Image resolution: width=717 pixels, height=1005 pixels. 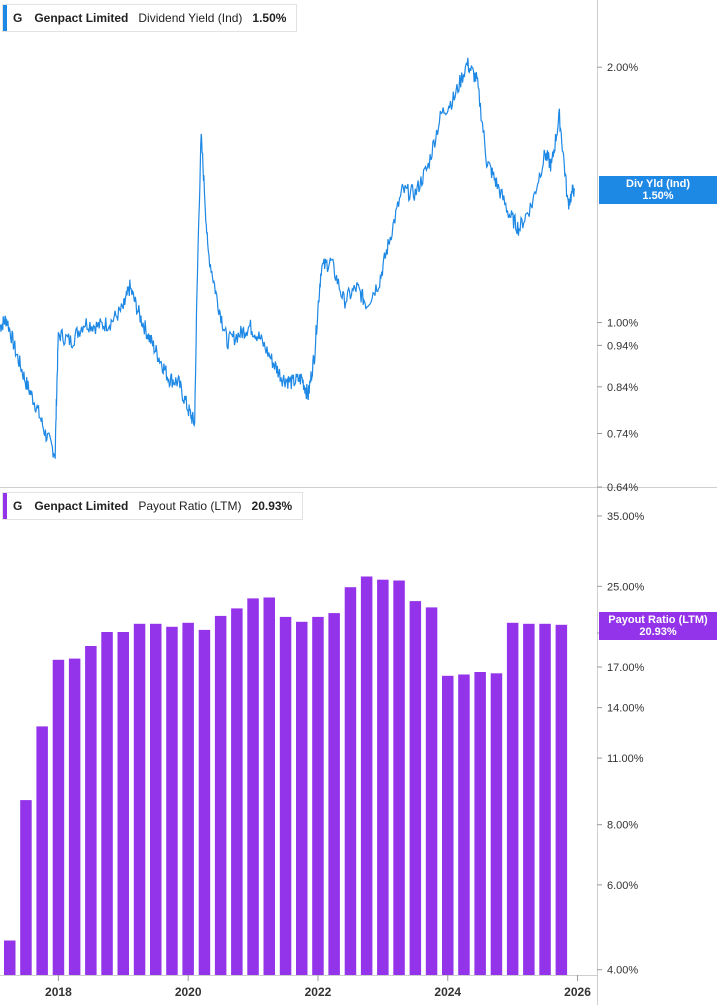 What do you see at coordinates (447, 992) in the screenshot?
I see `xtick-label: 2024` at bounding box center [447, 992].